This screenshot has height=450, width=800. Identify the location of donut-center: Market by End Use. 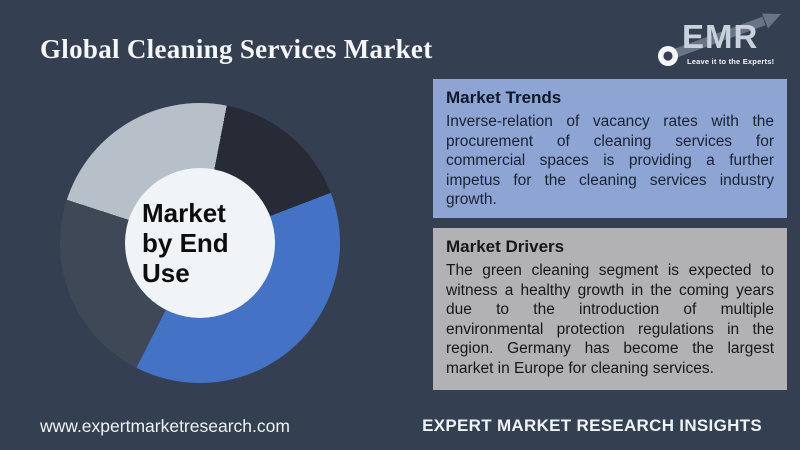
(200, 243).